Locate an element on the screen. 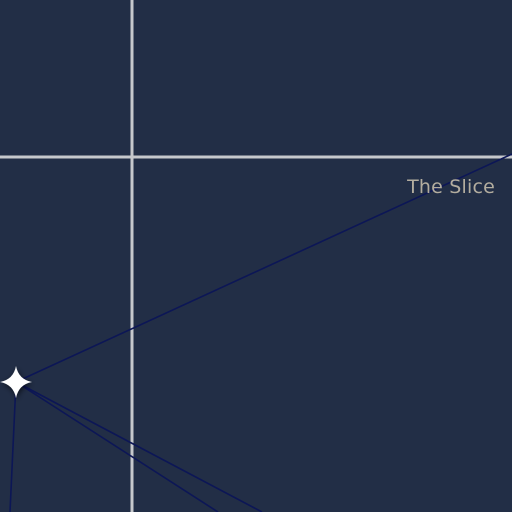  route-line-southeast-a is located at coordinates (139, 446).